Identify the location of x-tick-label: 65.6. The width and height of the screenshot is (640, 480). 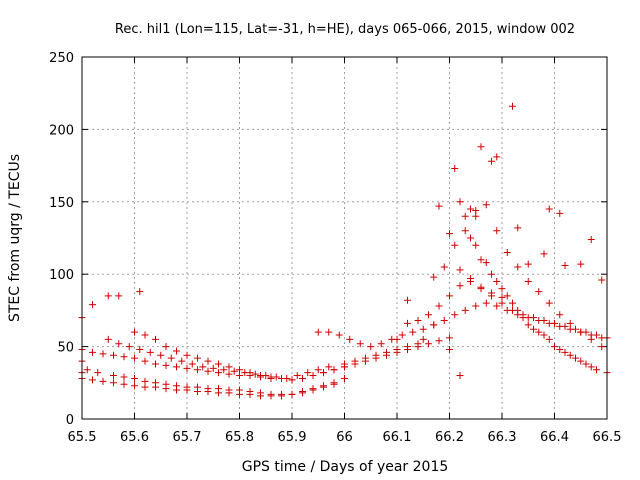
(134, 437).